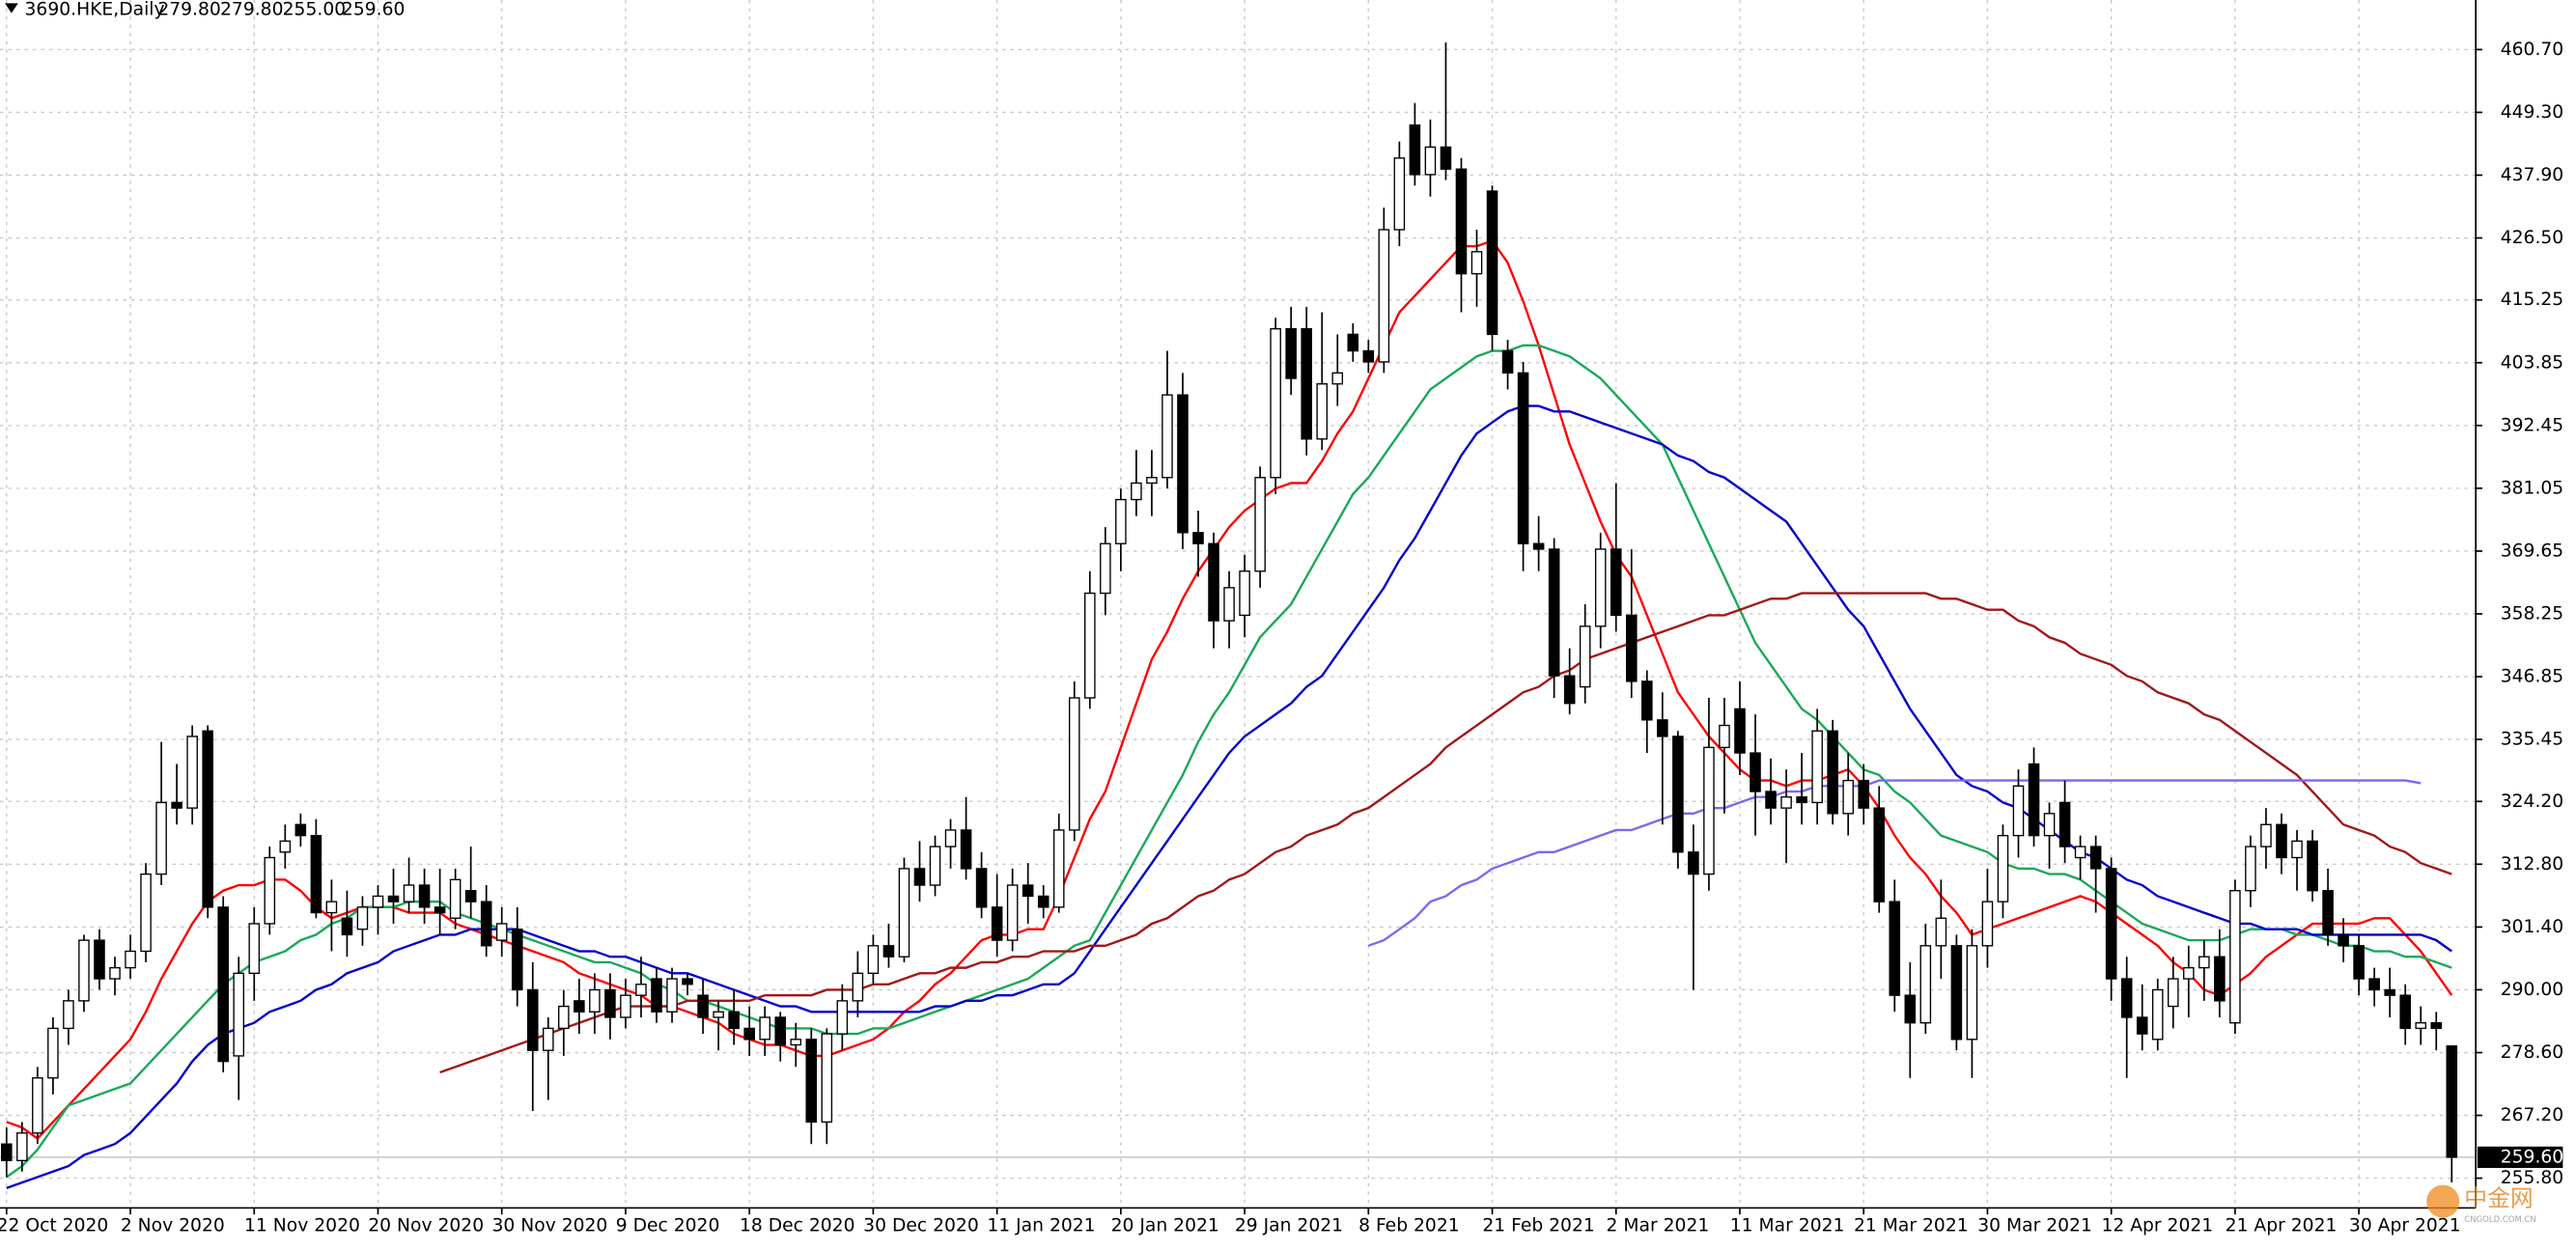 This screenshot has width=2576, height=1249. What do you see at coordinates (173, 1226) in the screenshot?
I see `x-tick-label: 2 Nov 2020` at bounding box center [173, 1226].